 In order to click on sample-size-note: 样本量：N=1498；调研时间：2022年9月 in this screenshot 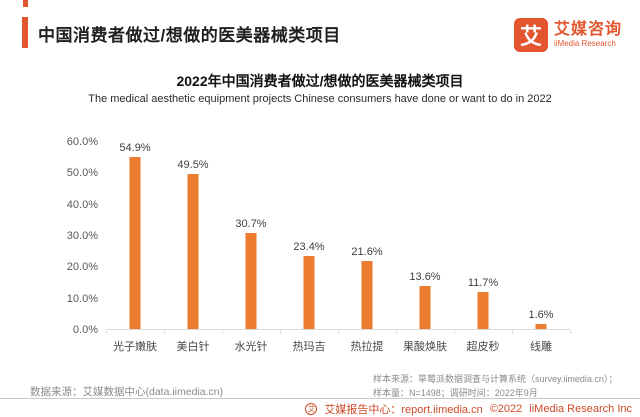, I will do `click(455, 393)`.